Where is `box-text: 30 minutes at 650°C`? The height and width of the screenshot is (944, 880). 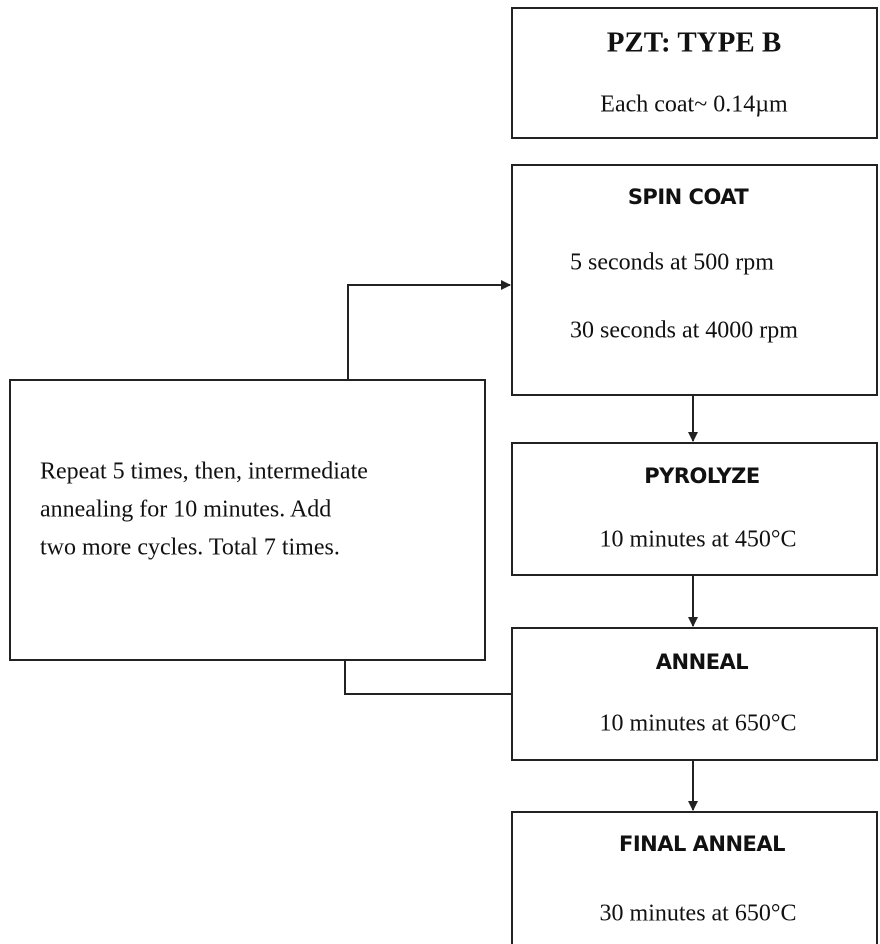
box-text: 30 minutes at 650°C is located at coordinates (698, 914).